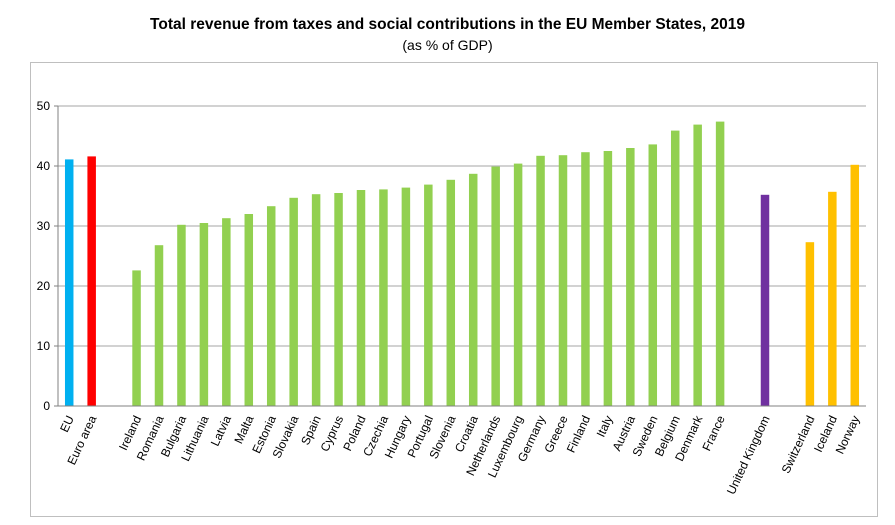  Describe the element at coordinates (748, 454) in the screenshot. I see `x-tick-label: United Kingdom` at that location.